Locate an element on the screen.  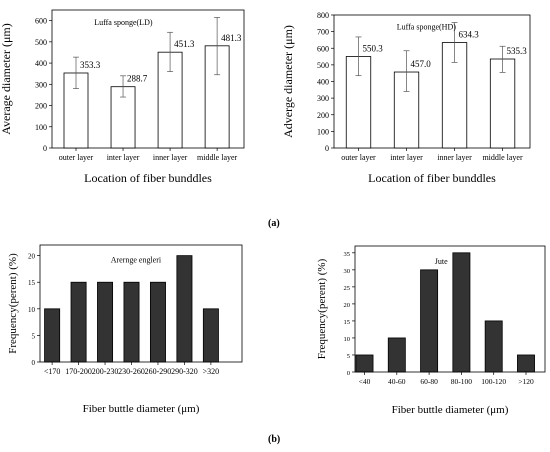
jute-ytick-label: 30 is located at coordinates (347, 271).